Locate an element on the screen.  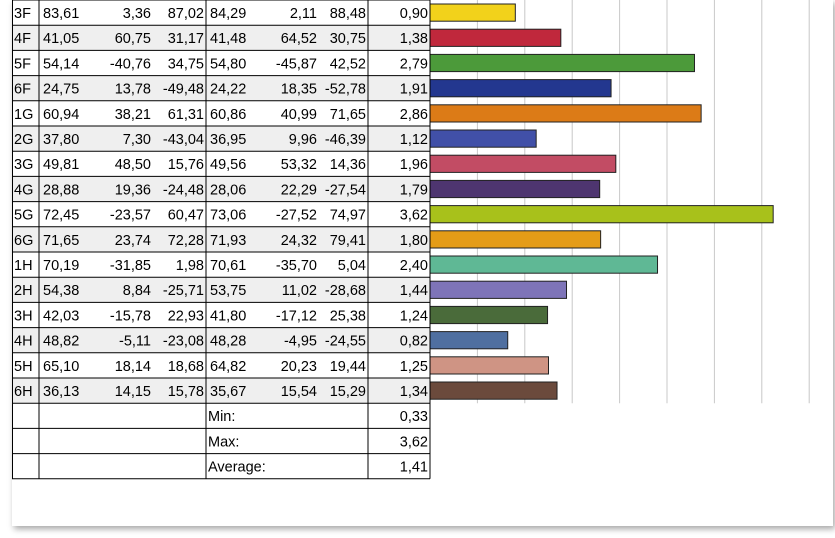
measured-b-3F: 87,02 is located at coordinates (186, 14).